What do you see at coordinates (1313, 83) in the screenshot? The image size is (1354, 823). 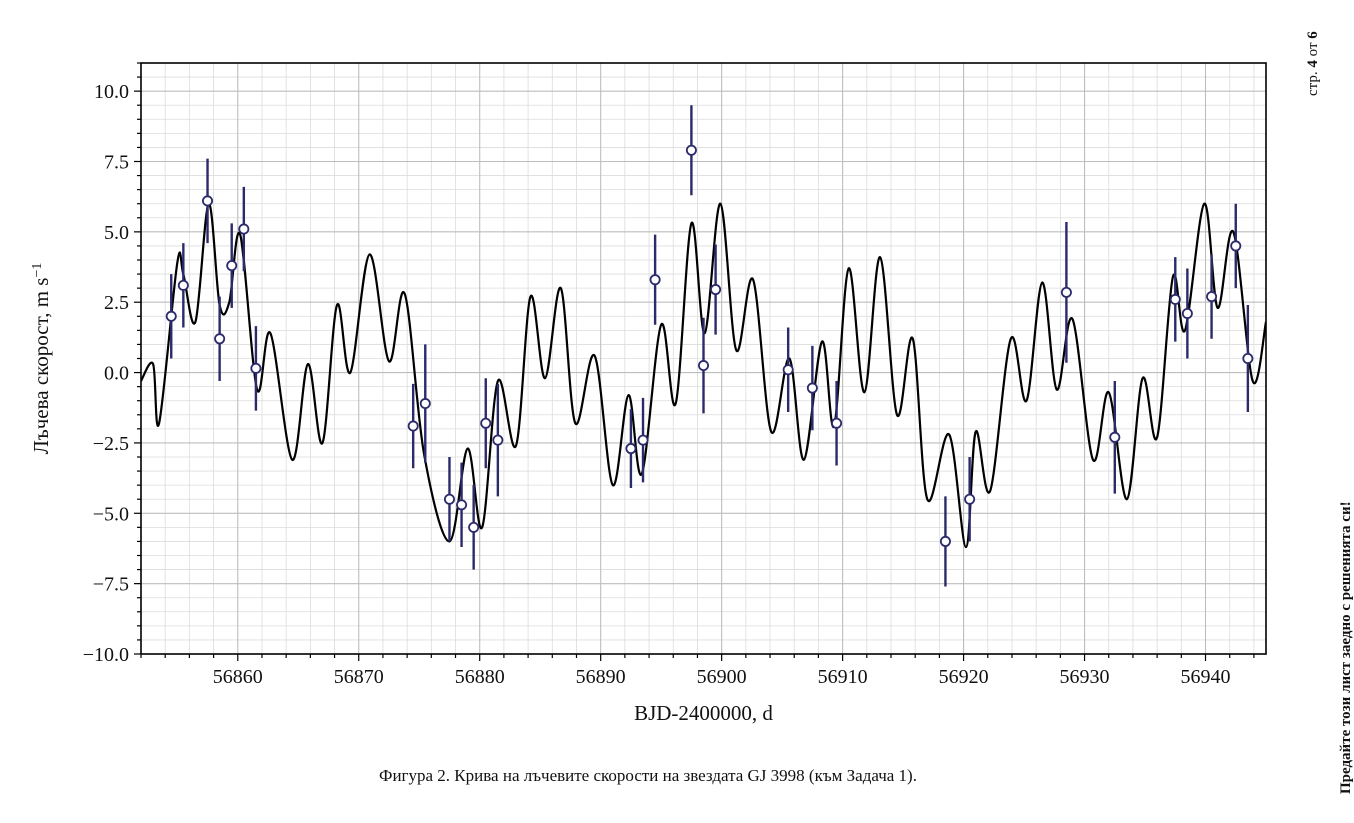 I see `page-prefix: стр.` at bounding box center [1313, 83].